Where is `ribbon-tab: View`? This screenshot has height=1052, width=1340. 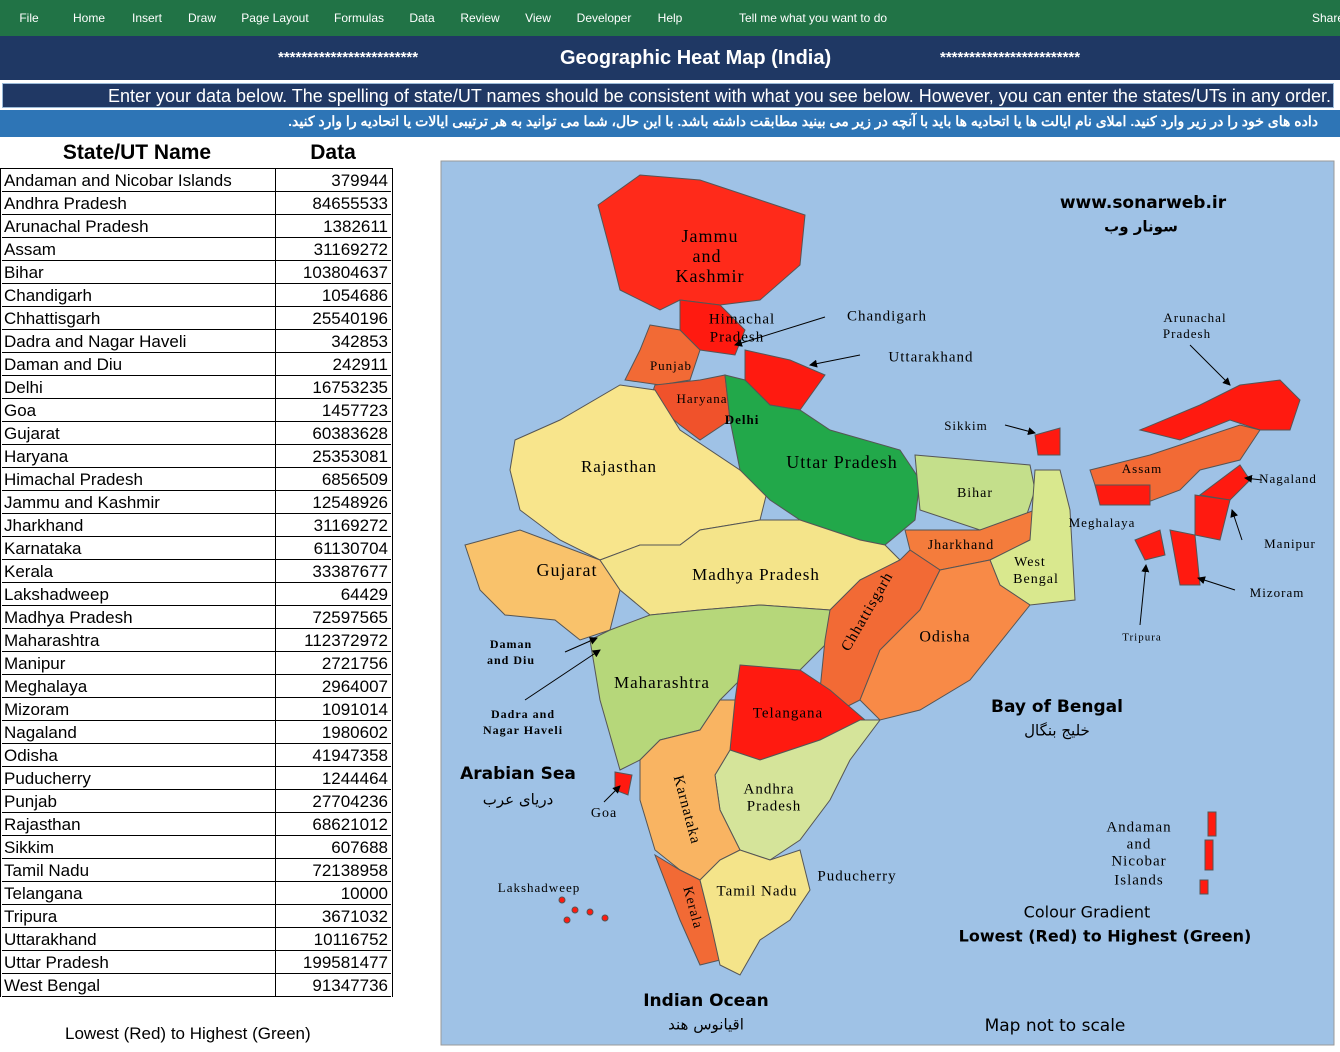
ribbon-tab: View is located at coordinates (538, 18).